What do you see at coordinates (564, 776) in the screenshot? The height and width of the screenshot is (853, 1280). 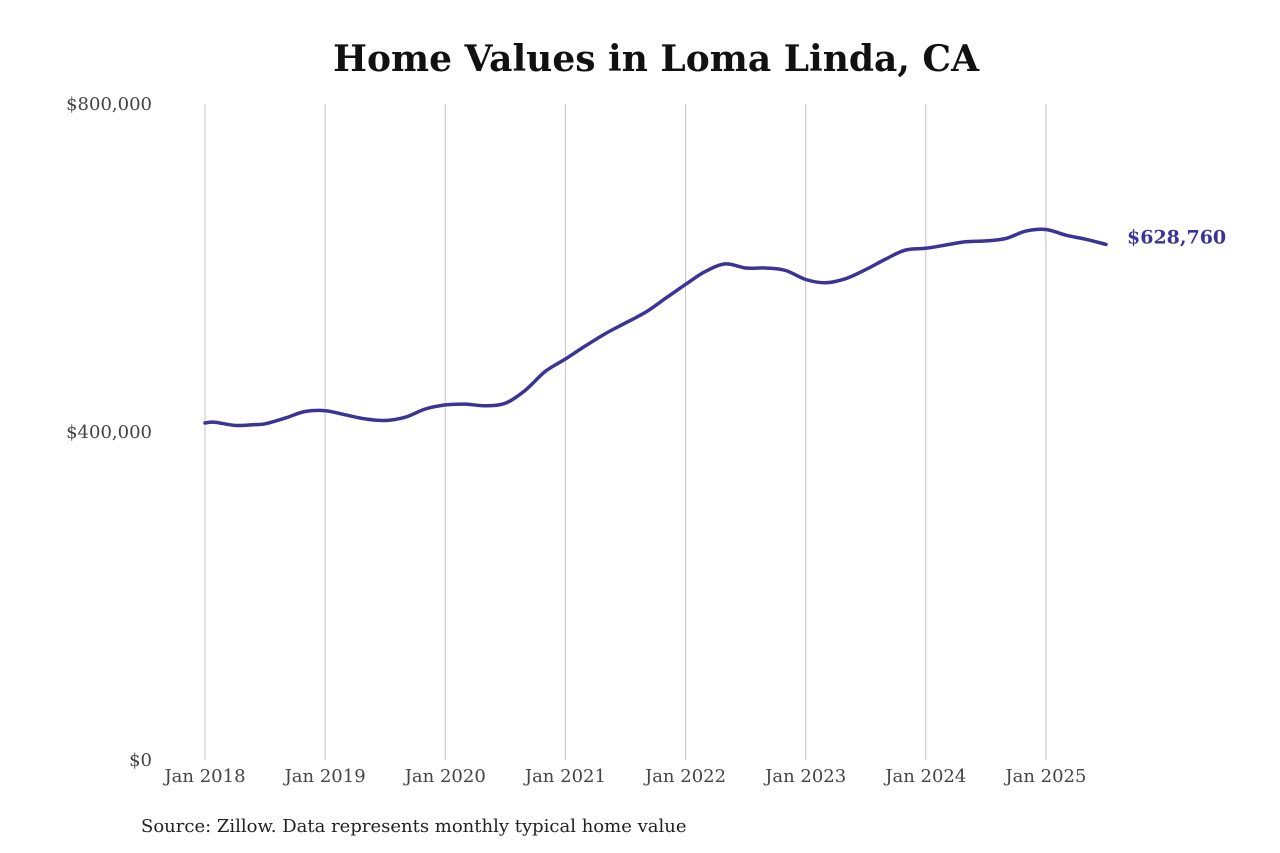 I see `x-tick-label: Jan 2021` at bounding box center [564, 776].